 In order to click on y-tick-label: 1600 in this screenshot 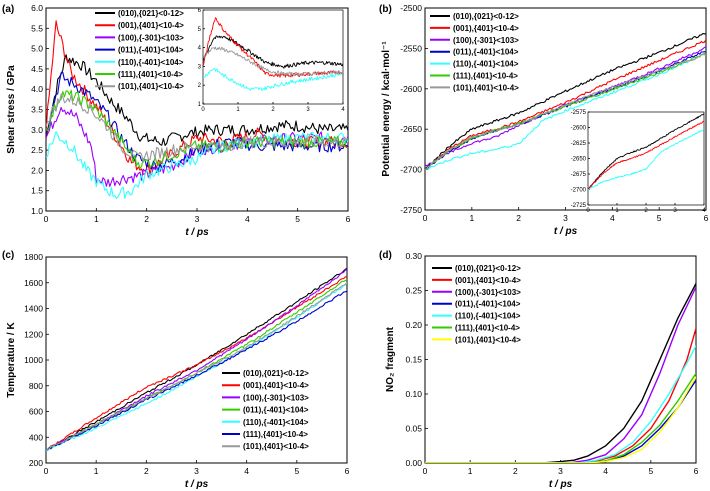, I will do `click(33, 283)`.